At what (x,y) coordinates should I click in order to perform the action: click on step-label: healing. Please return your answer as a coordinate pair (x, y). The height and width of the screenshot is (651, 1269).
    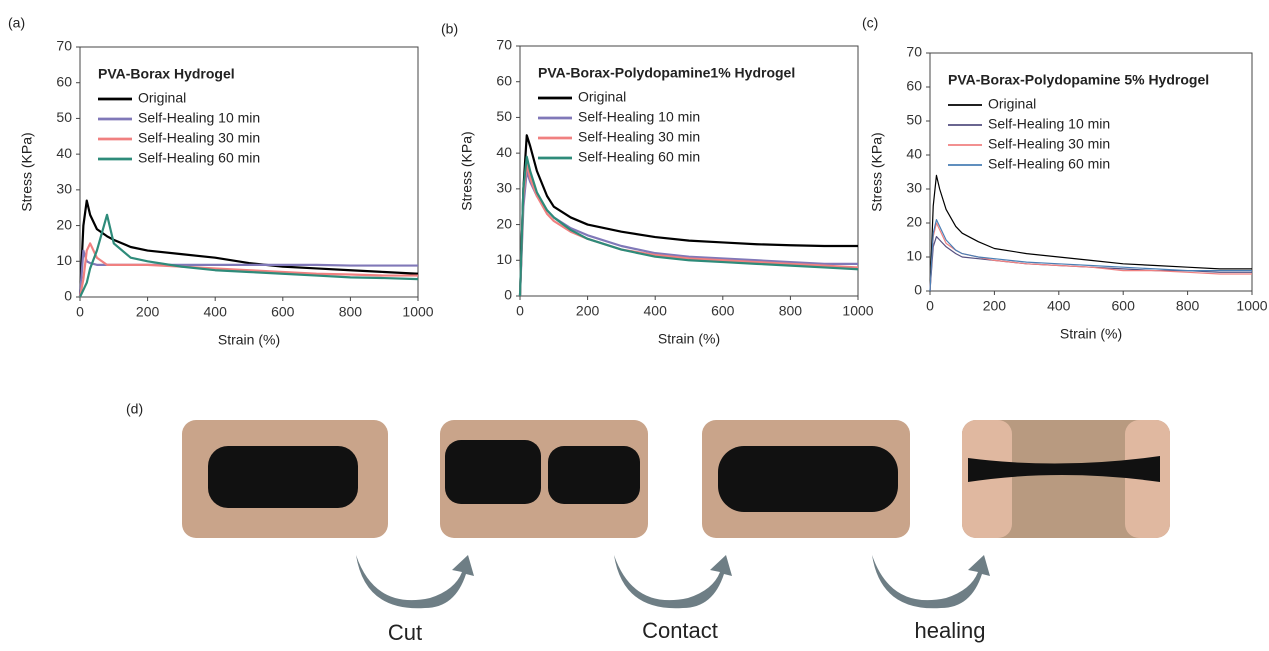
    Looking at the image, I should click on (950, 630).